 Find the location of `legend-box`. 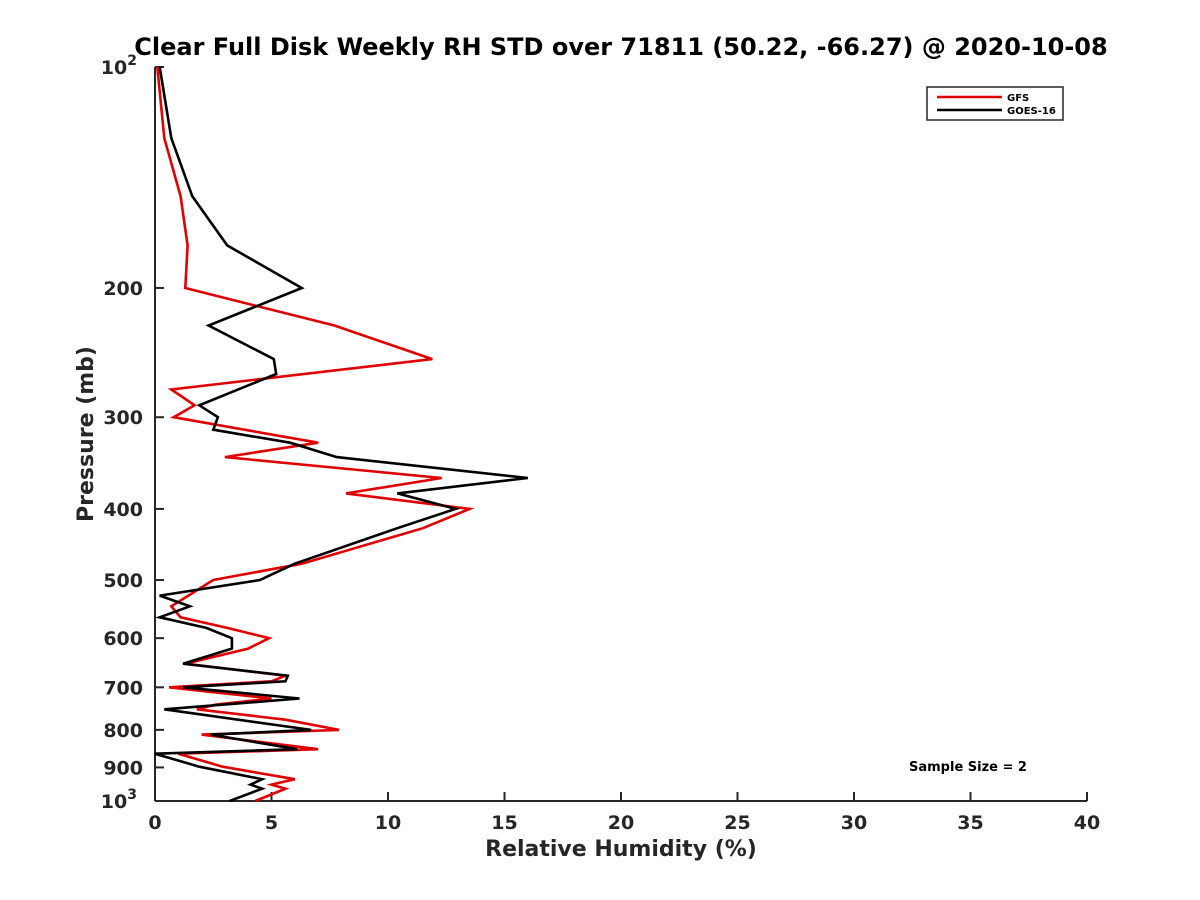

legend-box is located at coordinates (995, 103).